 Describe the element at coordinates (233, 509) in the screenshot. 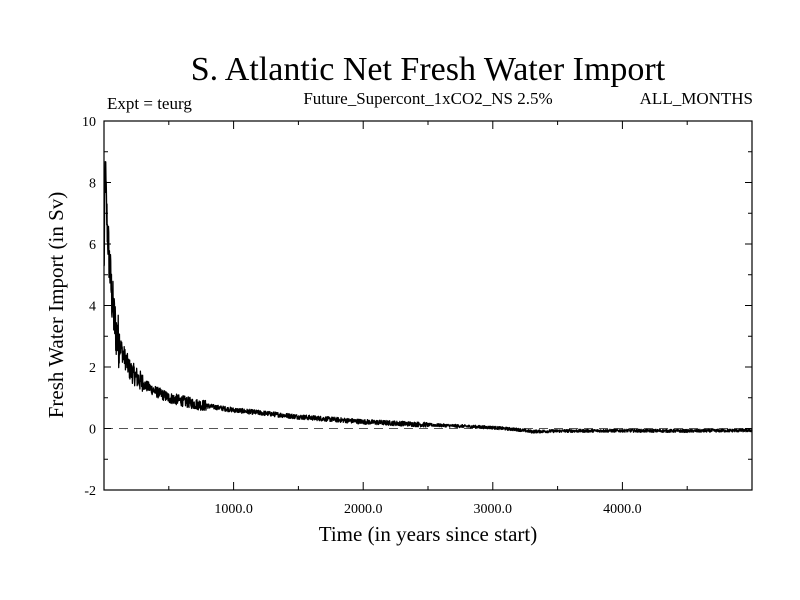

I see `x-tick-label: 1000.0` at that location.